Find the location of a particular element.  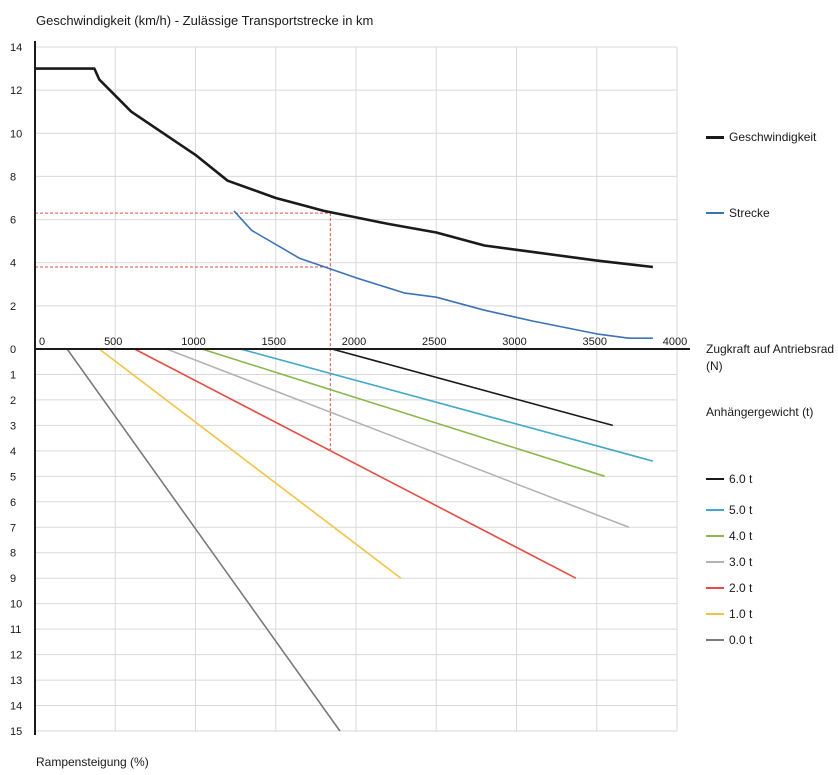

x-tick-label: 3500 is located at coordinates (595, 342).